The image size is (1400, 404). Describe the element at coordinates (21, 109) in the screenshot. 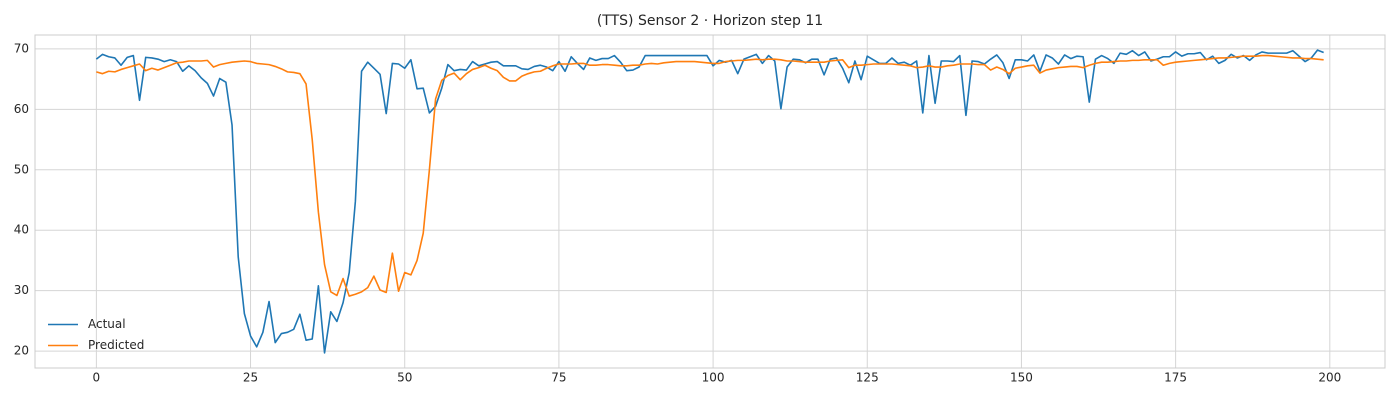

I see `y-tick-label: 60` at that location.